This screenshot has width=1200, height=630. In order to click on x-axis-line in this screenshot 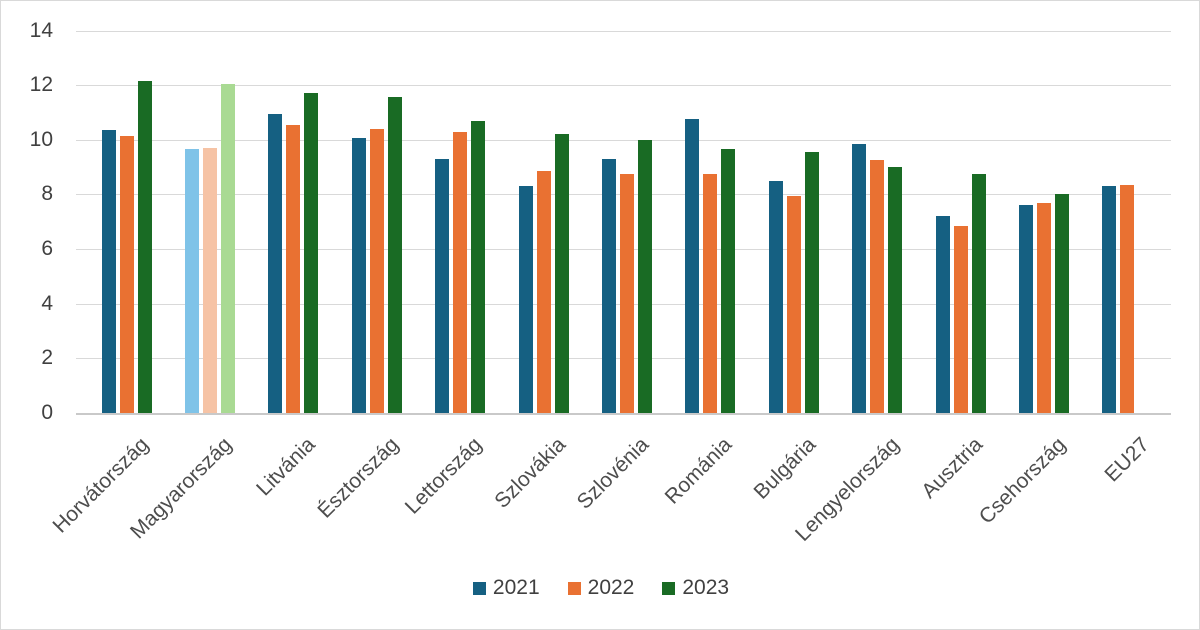, I will do `click(623, 414)`.